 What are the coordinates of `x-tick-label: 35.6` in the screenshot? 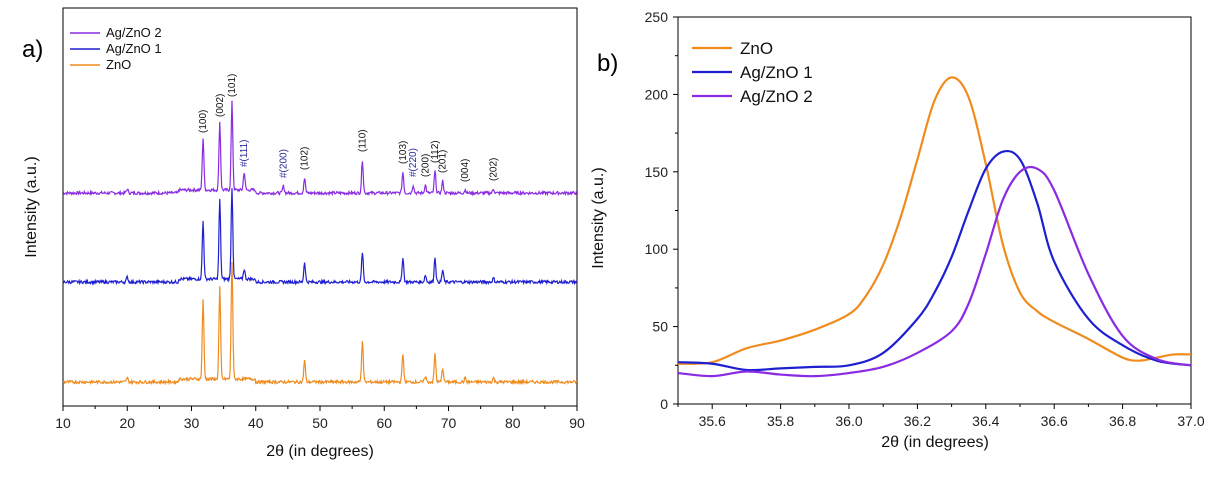 It's located at (712, 421).